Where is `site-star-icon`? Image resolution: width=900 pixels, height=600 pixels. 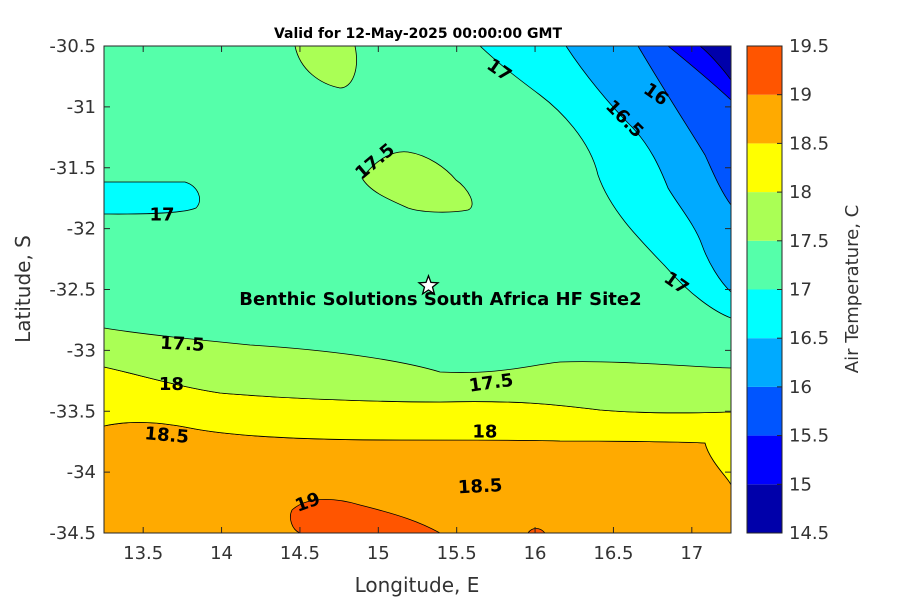 site-star-icon is located at coordinates (428, 284).